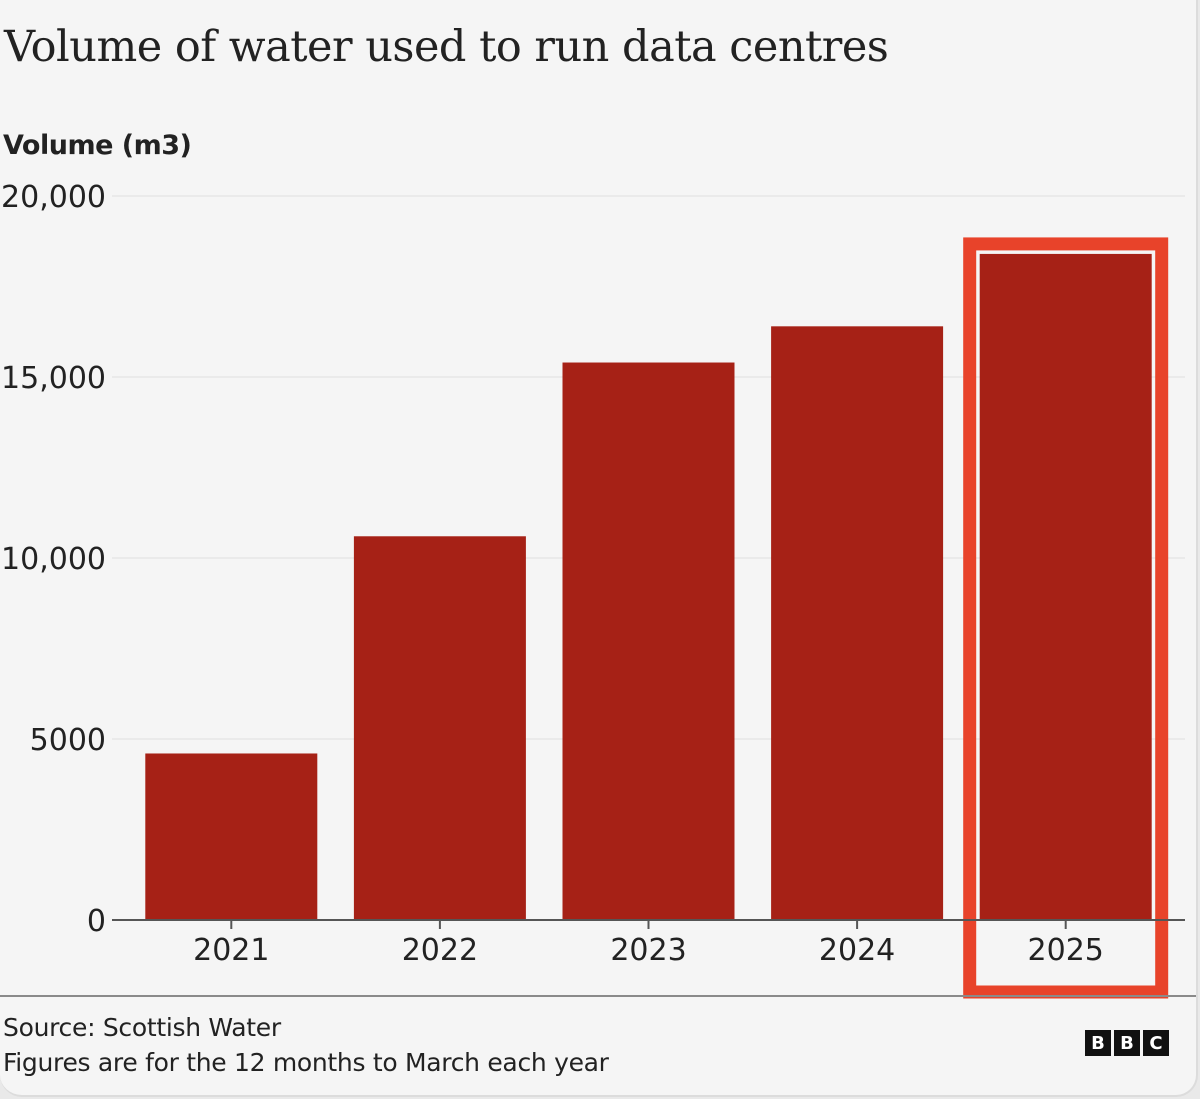 The image size is (1200, 1099). I want to click on x-tick-label: 2024, so click(857, 950).